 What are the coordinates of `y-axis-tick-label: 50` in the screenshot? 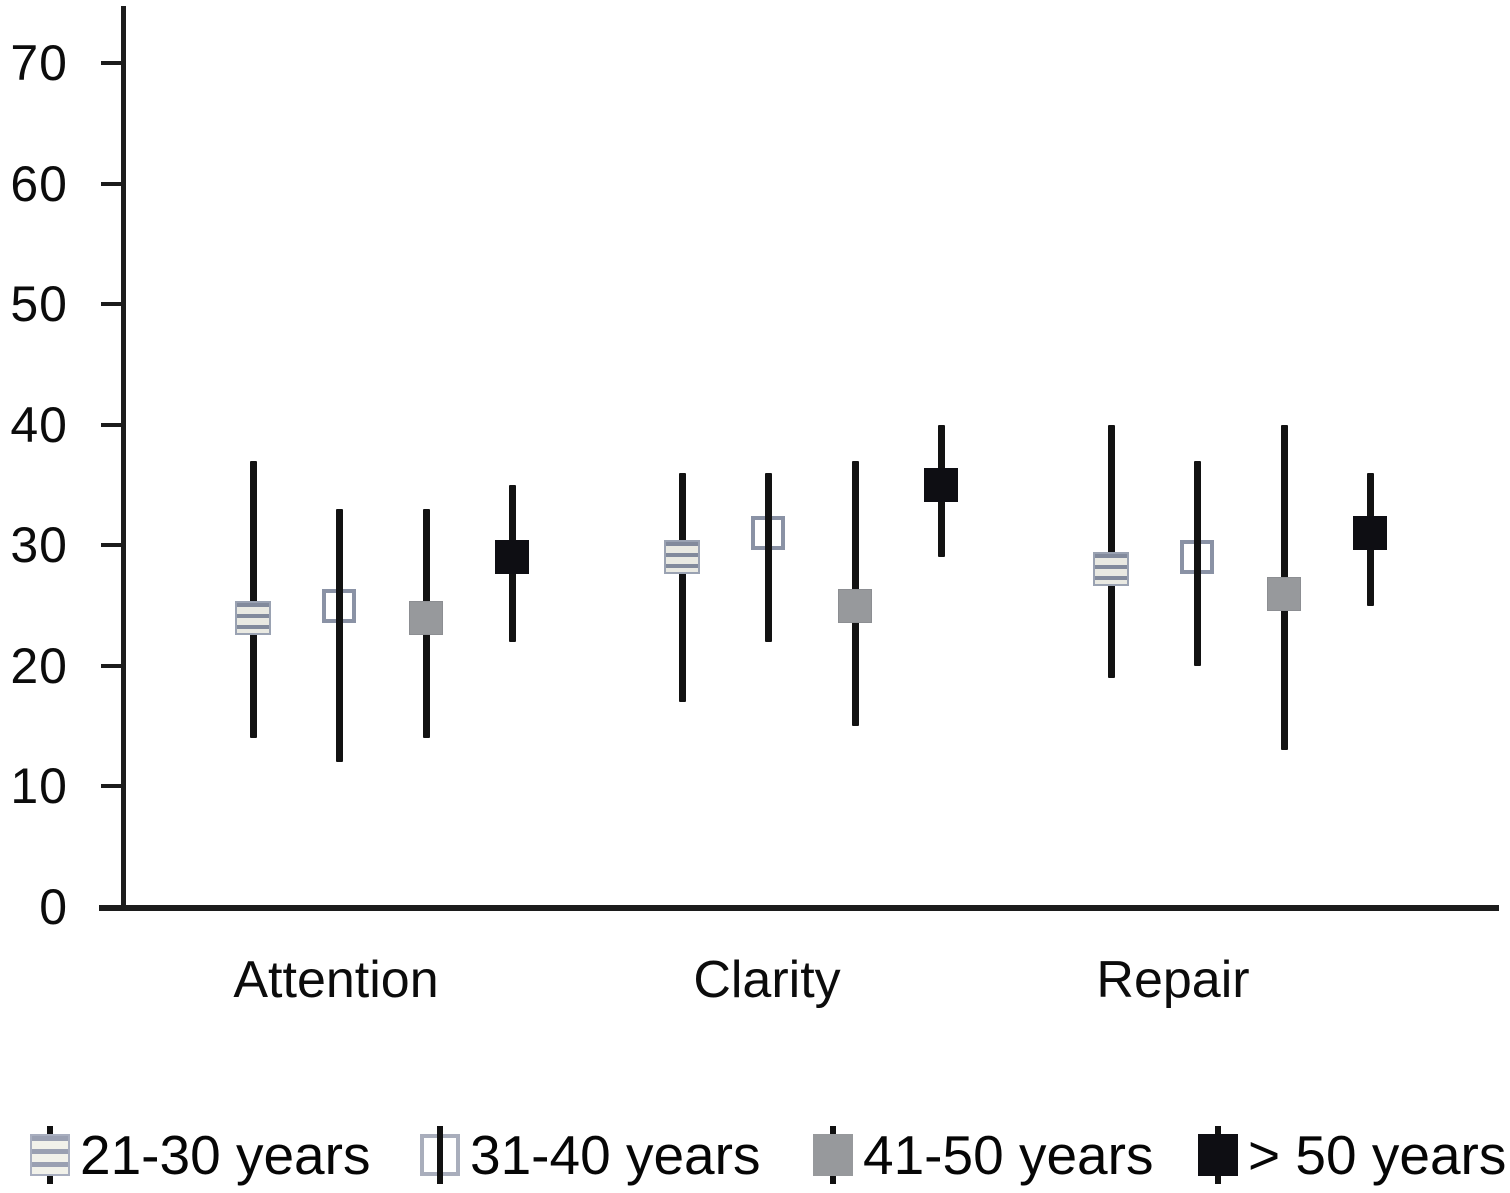 It's located at (39, 304).